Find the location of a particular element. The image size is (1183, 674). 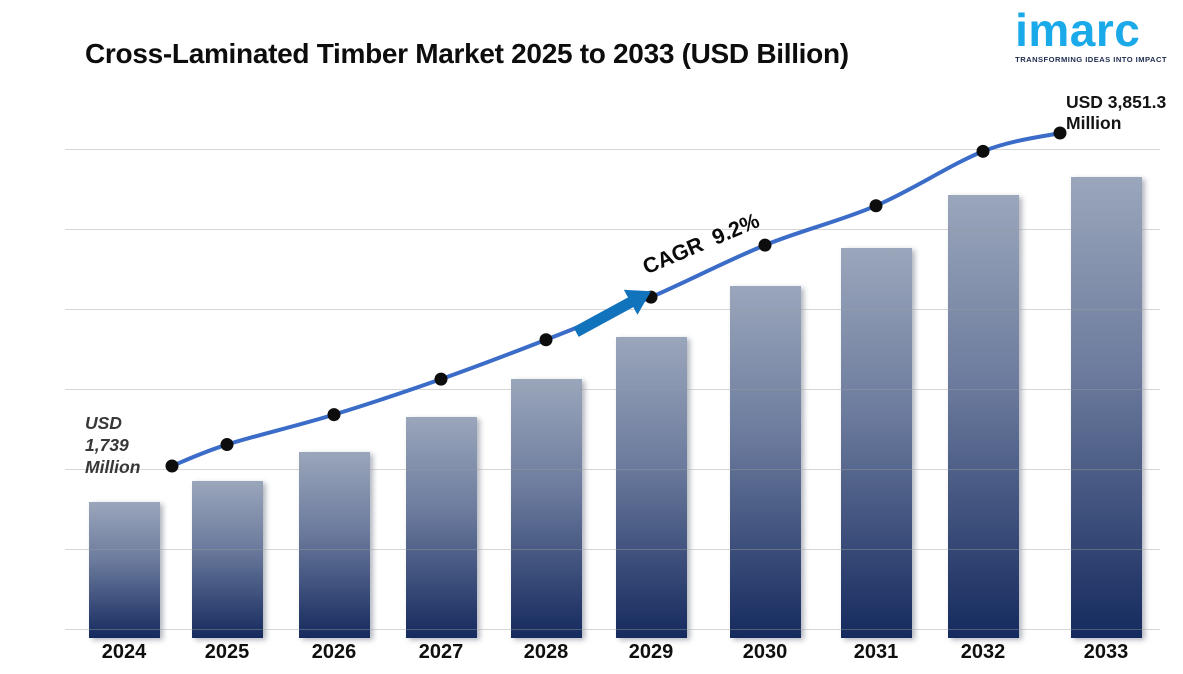

start-value-line: USD is located at coordinates (103, 423).